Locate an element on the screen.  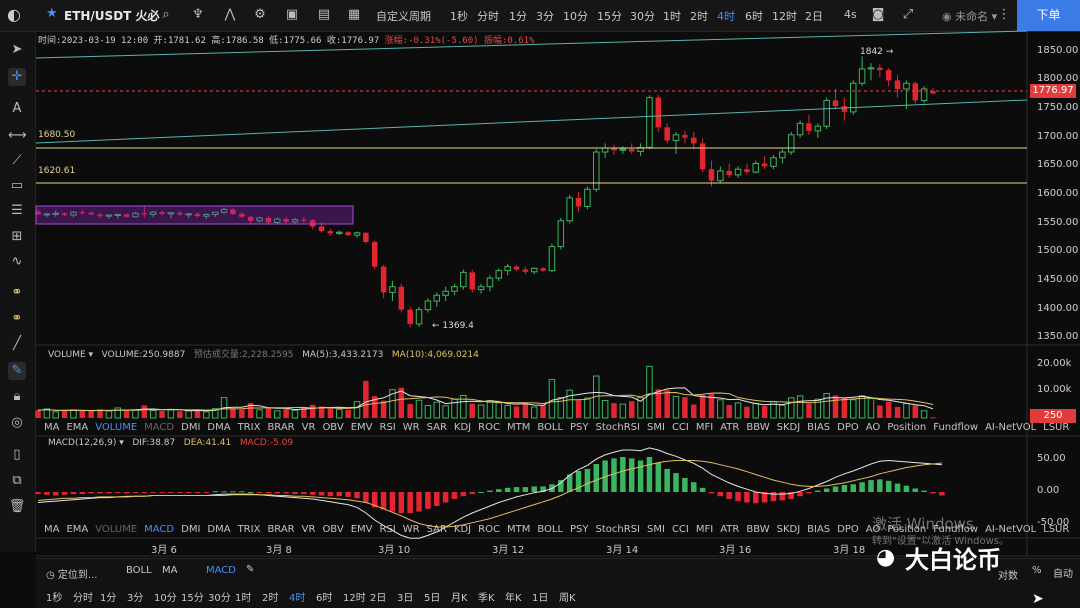
timeframe-10: 6时 is located at coordinates (754, 16).